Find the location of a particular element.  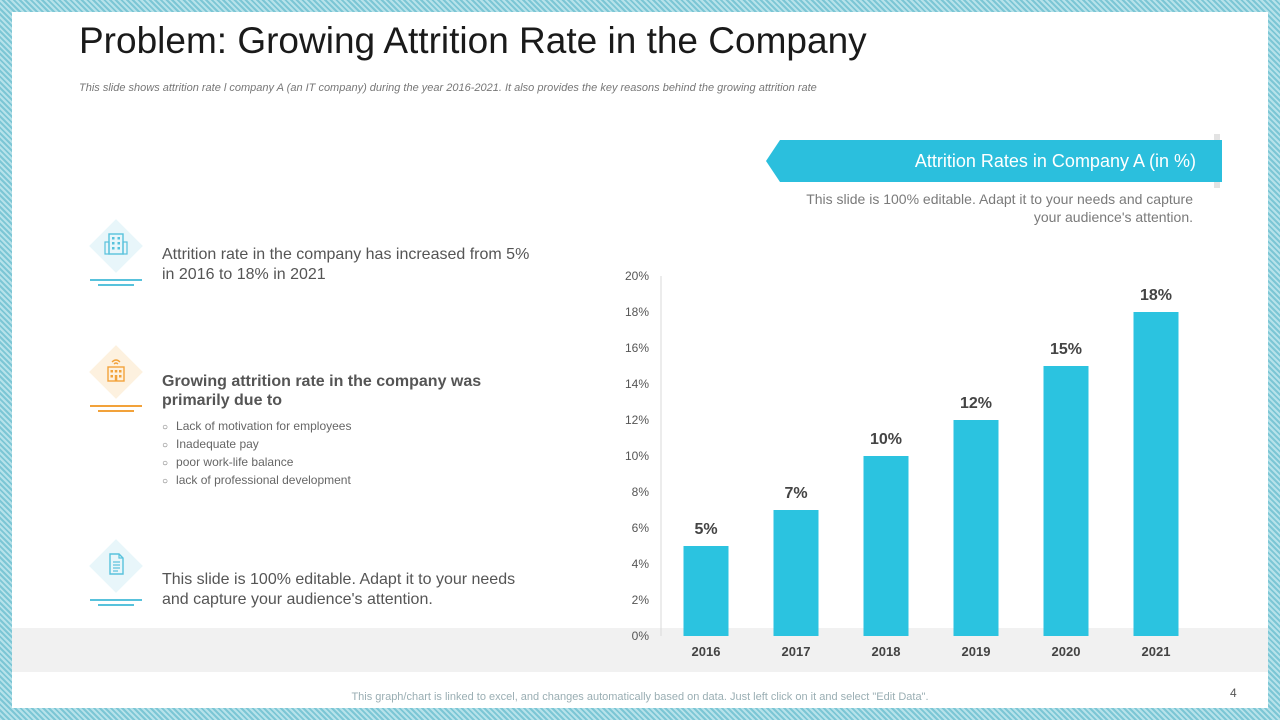

y-tick-label: 10% is located at coordinates (637, 456).